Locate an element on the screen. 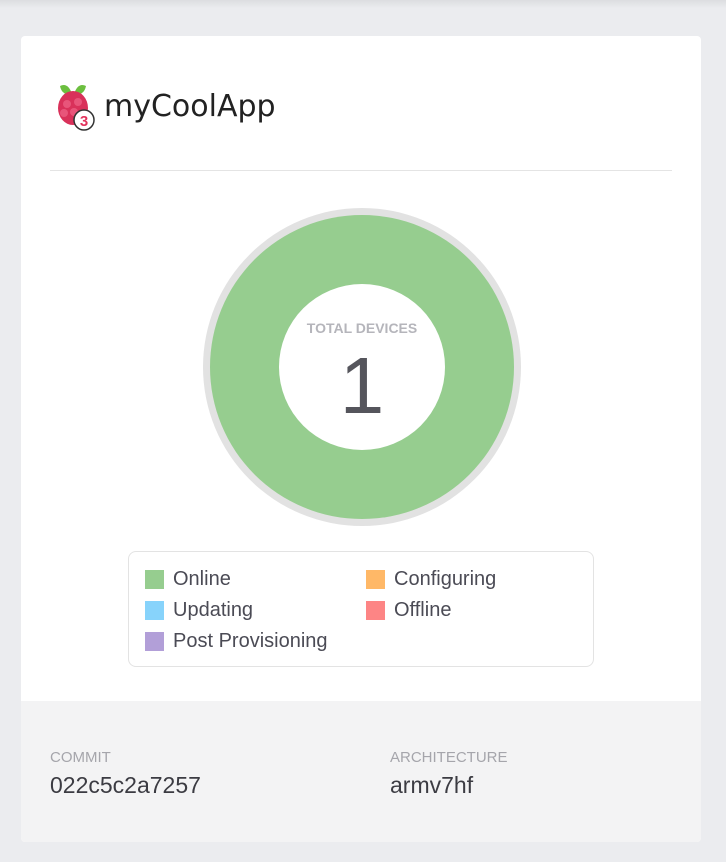  commit-value: 022c5c2a7257 is located at coordinates (125, 785).